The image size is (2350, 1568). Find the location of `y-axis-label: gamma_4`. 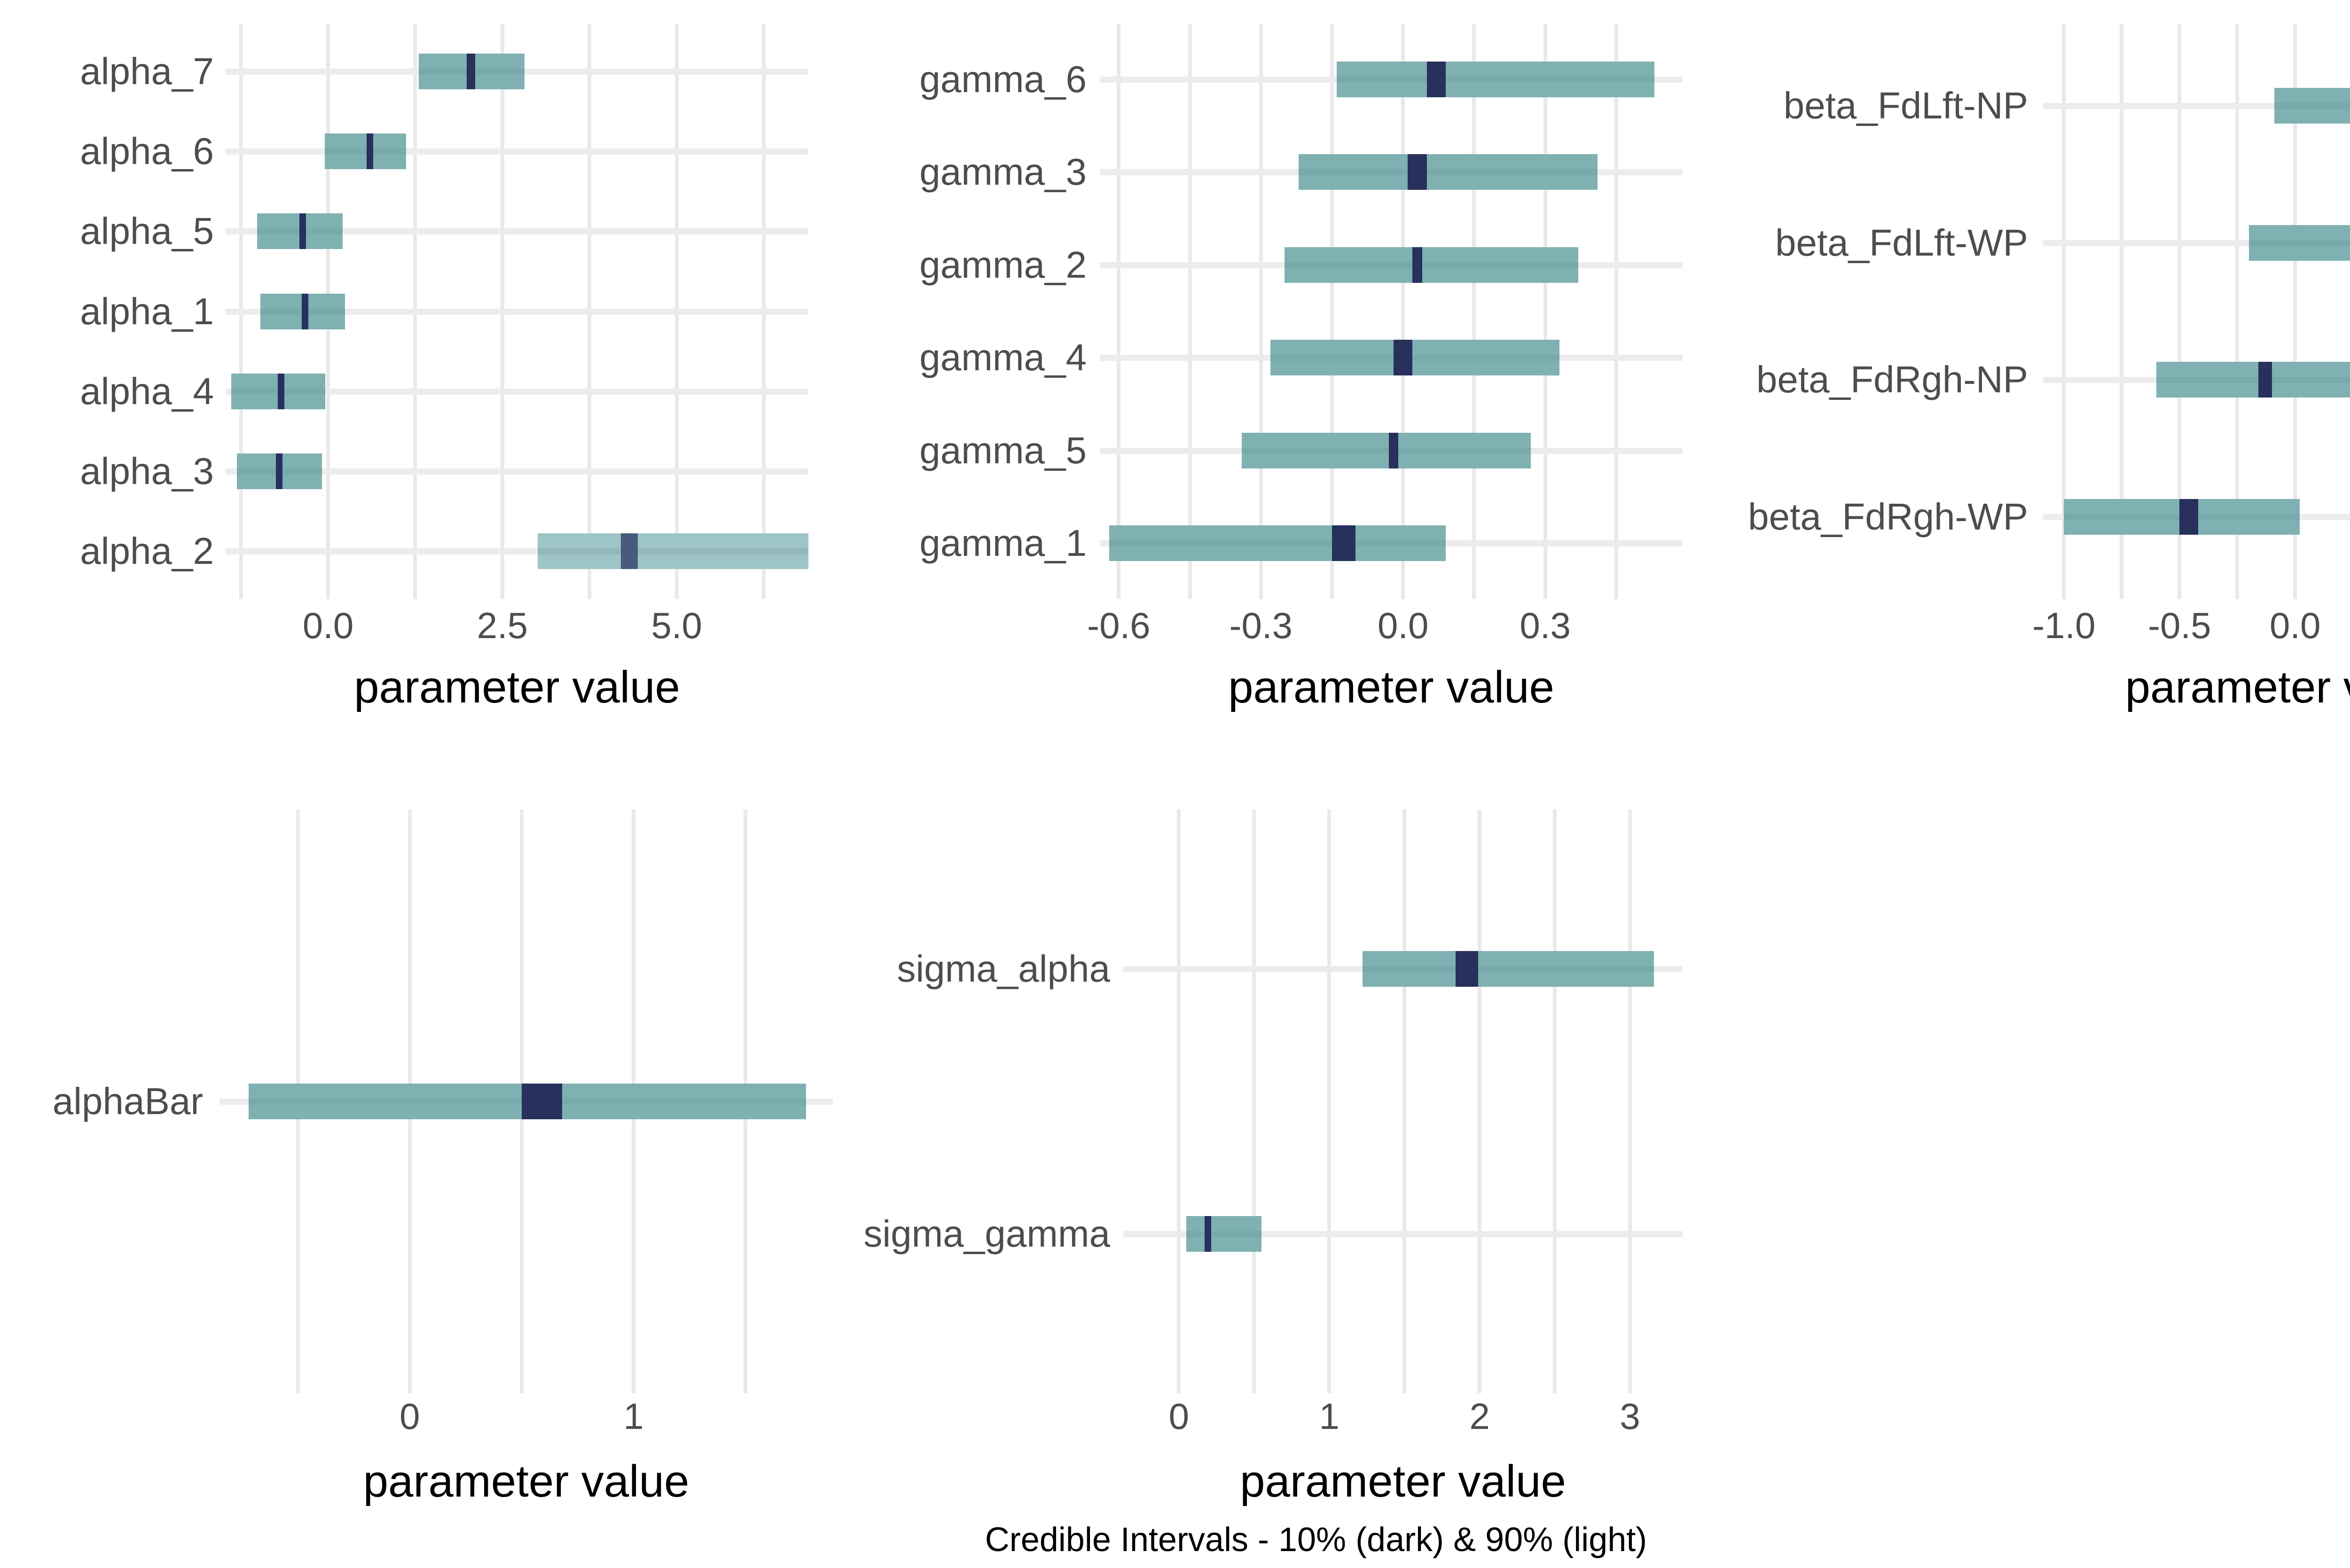

y-axis-label: gamma_4 is located at coordinates (1003, 358).